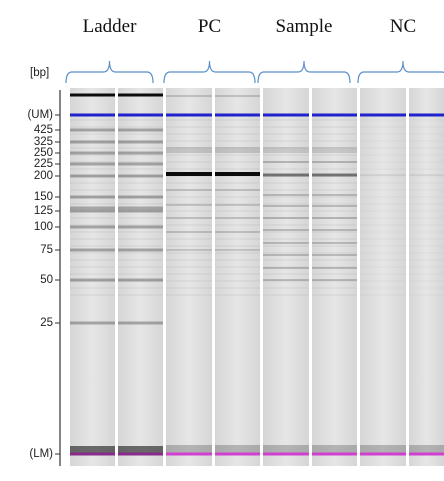 The image size is (444, 481). What do you see at coordinates (46, 250) in the screenshot?
I see `axis-label: 75` at bounding box center [46, 250].